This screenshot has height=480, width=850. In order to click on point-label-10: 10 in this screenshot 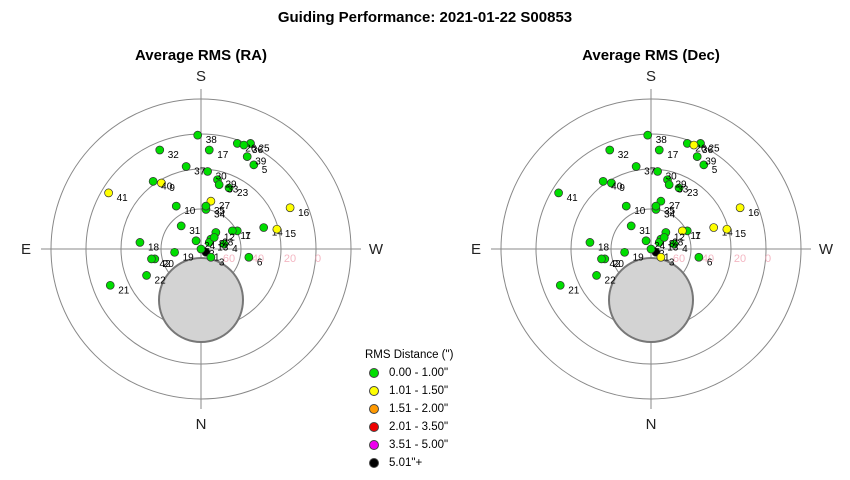, I will do `click(640, 211)`.